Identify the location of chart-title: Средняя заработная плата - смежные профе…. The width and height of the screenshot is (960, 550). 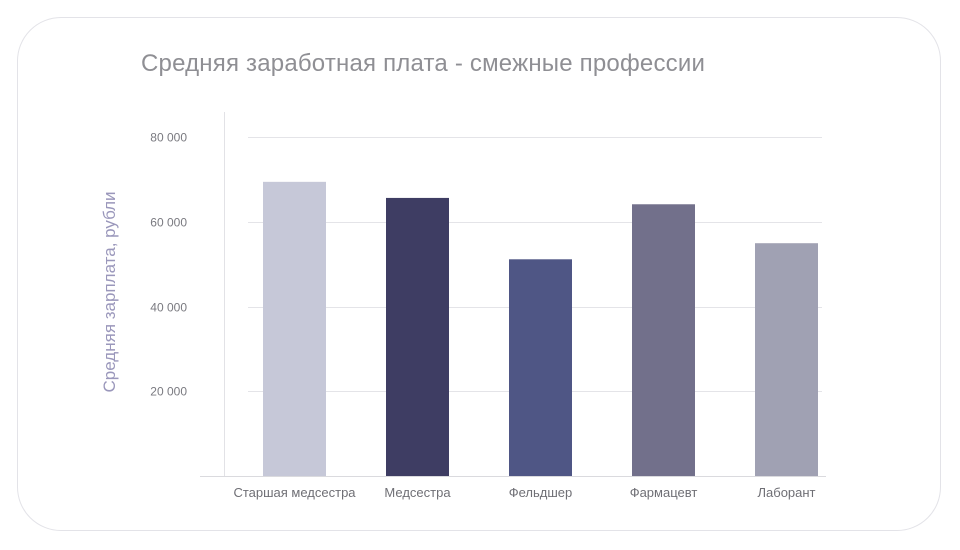
(423, 63).